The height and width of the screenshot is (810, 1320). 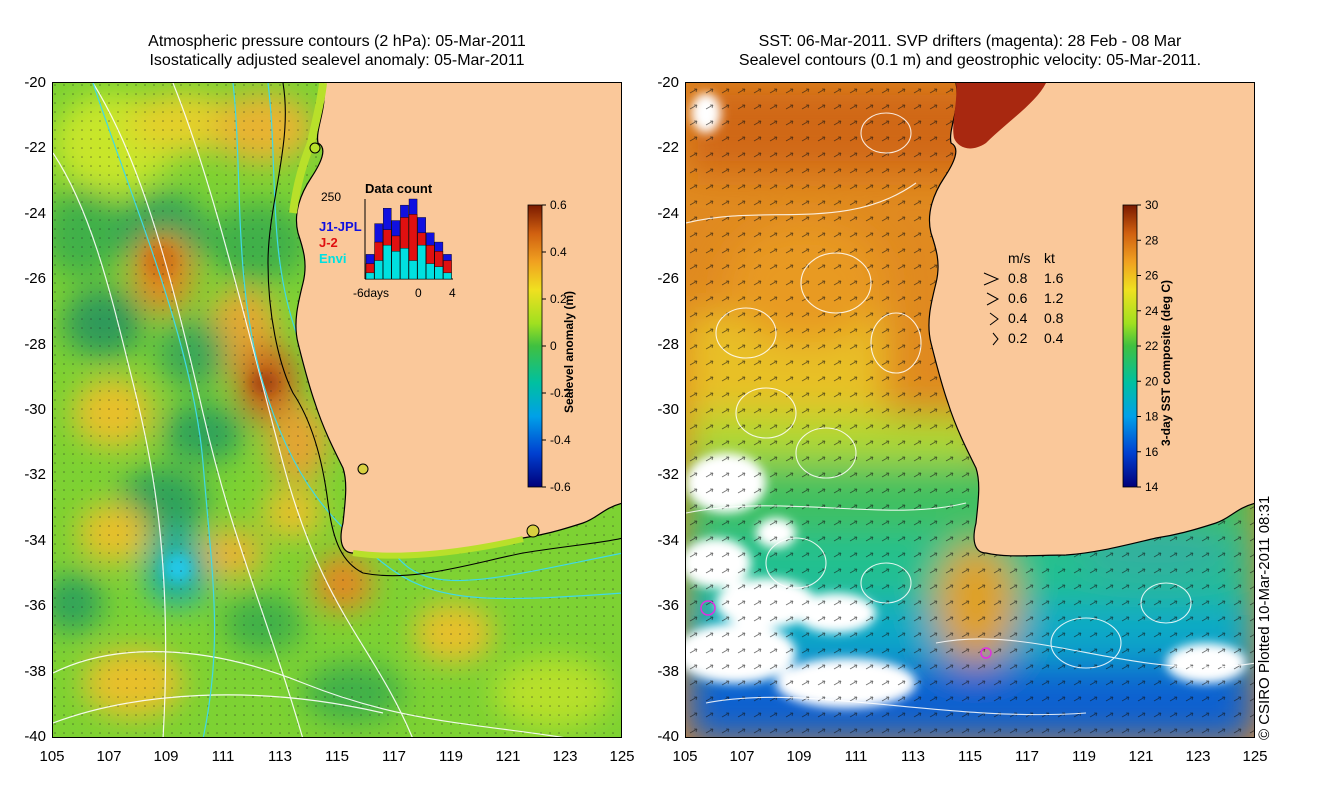 I want to click on velocity-legend: m/s kt 0.8 1.6 0.6 1.2 0.4 0.8 0.2 0.4, so click(x=1023, y=298).